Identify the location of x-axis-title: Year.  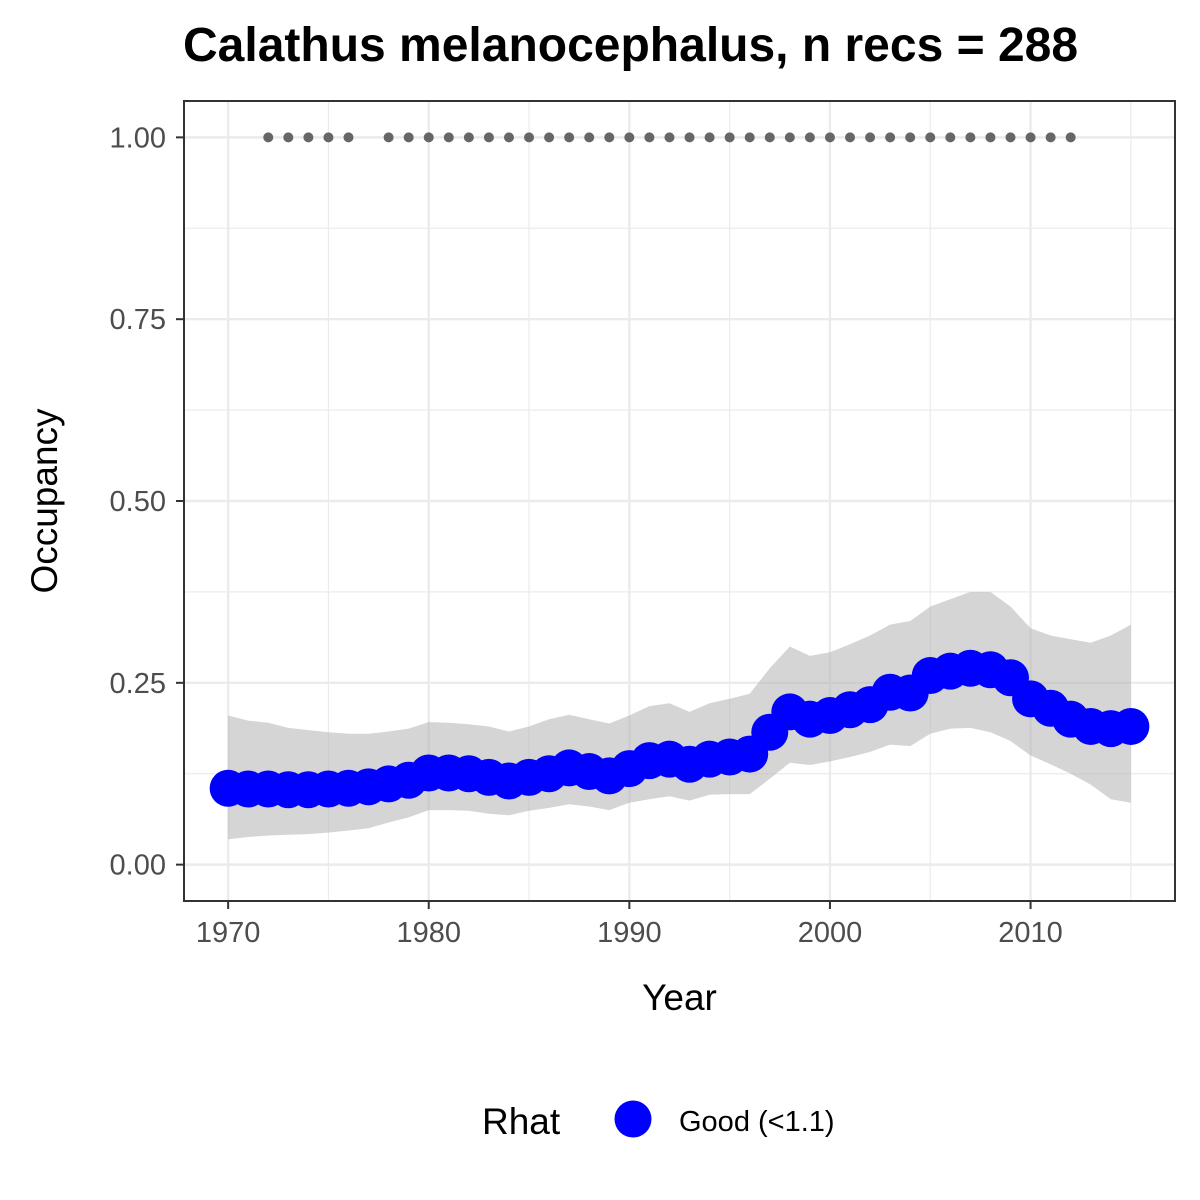
(679, 997).